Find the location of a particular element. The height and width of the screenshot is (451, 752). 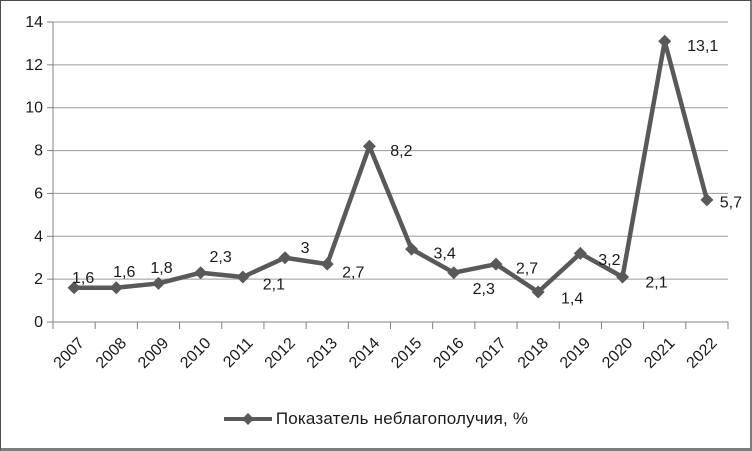

x-tick-label-2016: 2016 is located at coordinates (448, 353).